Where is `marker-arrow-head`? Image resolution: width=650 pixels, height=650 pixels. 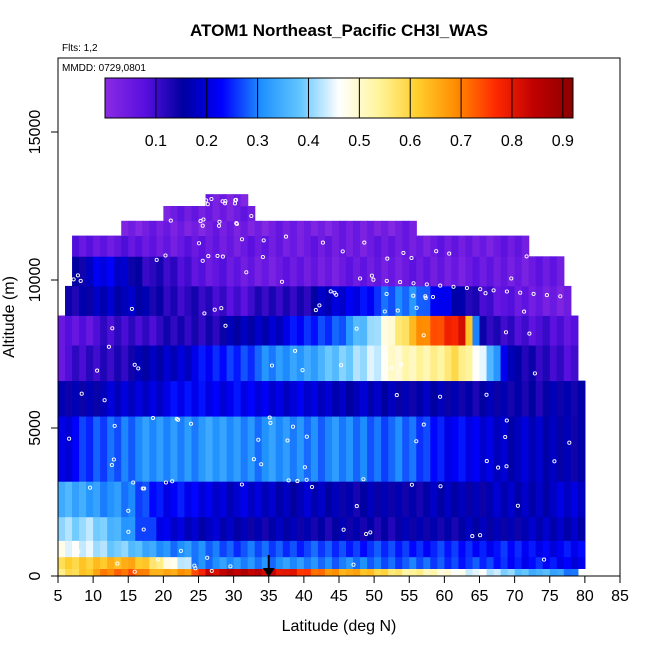 marker-arrow-head is located at coordinates (268, 572).